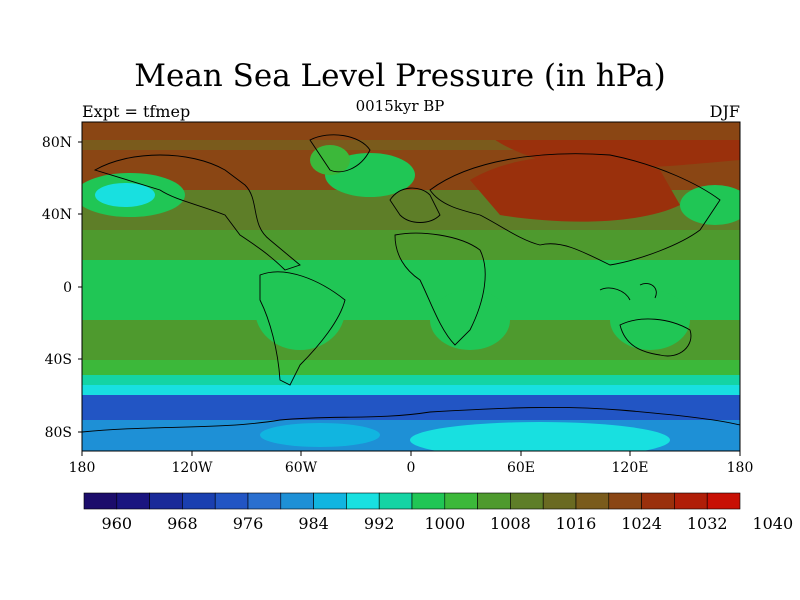 The image size is (800, 600). What do you see at coordinates (58, 360) in the screenshot?
I see `lat-tick-label: 40S` at bounding box center [58, 360].